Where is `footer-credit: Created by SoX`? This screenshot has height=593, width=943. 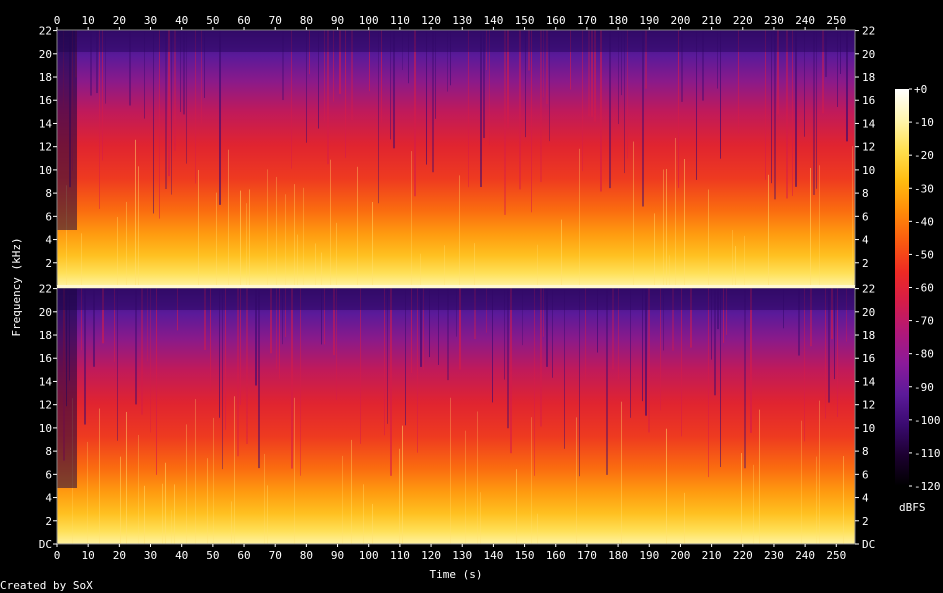
footer-credit: Created by SoX is located at coordinates (46, 585).